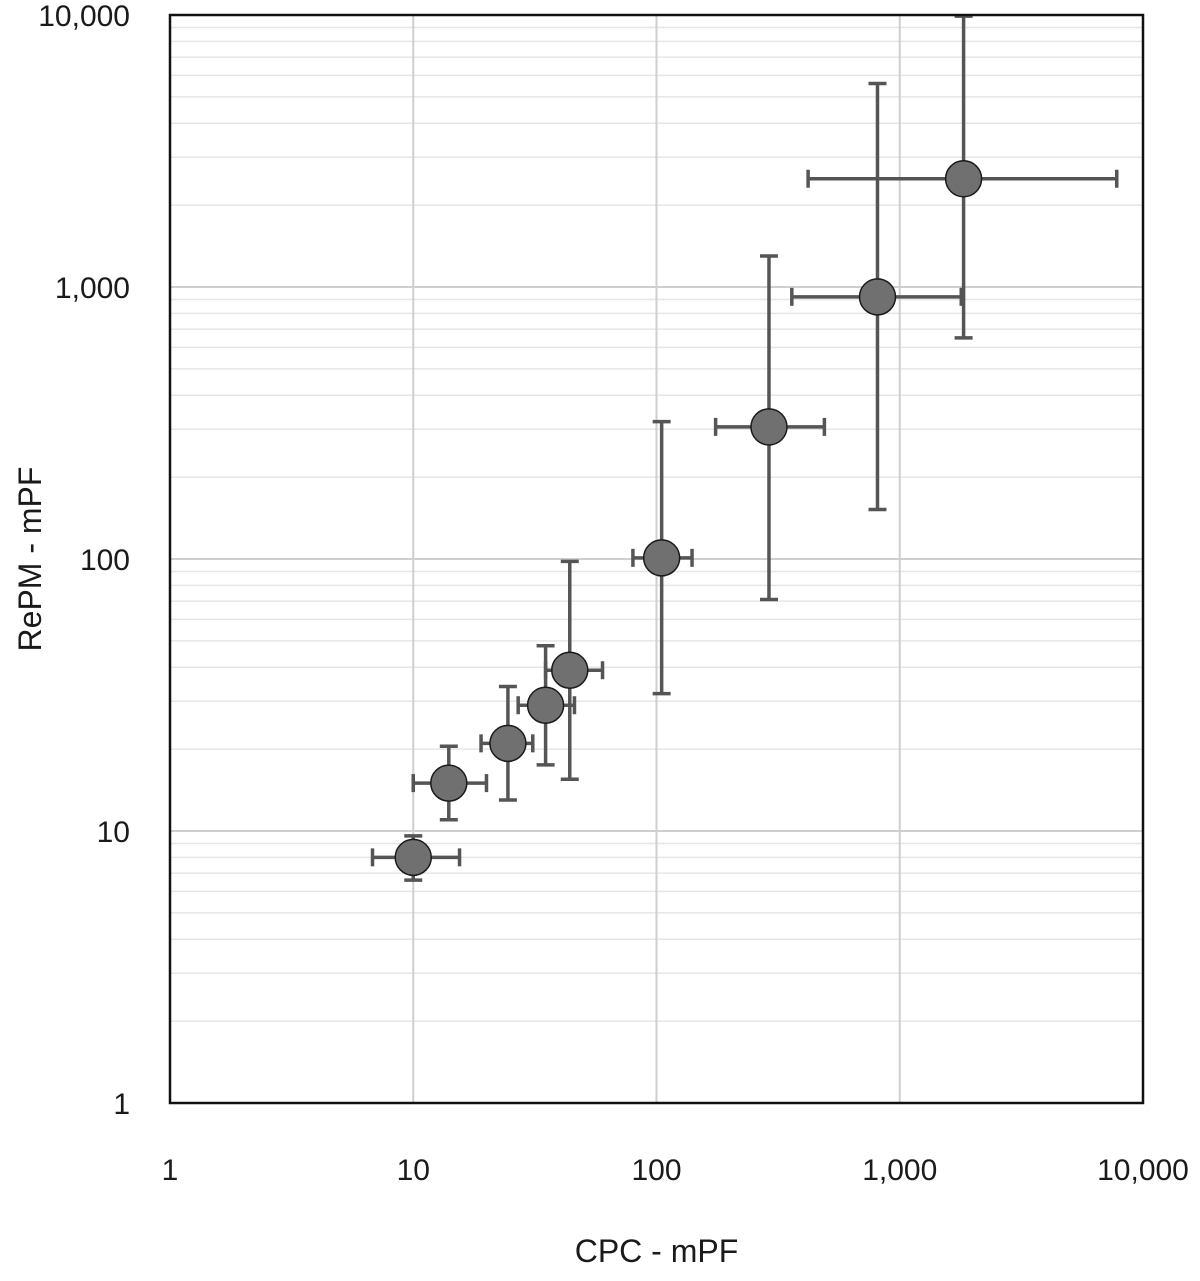 This screenshot has width=1200, height=1281. Describe the element at coordinates (113, 832) in the screenshot. I see `y-tick-label: 10` at that location.